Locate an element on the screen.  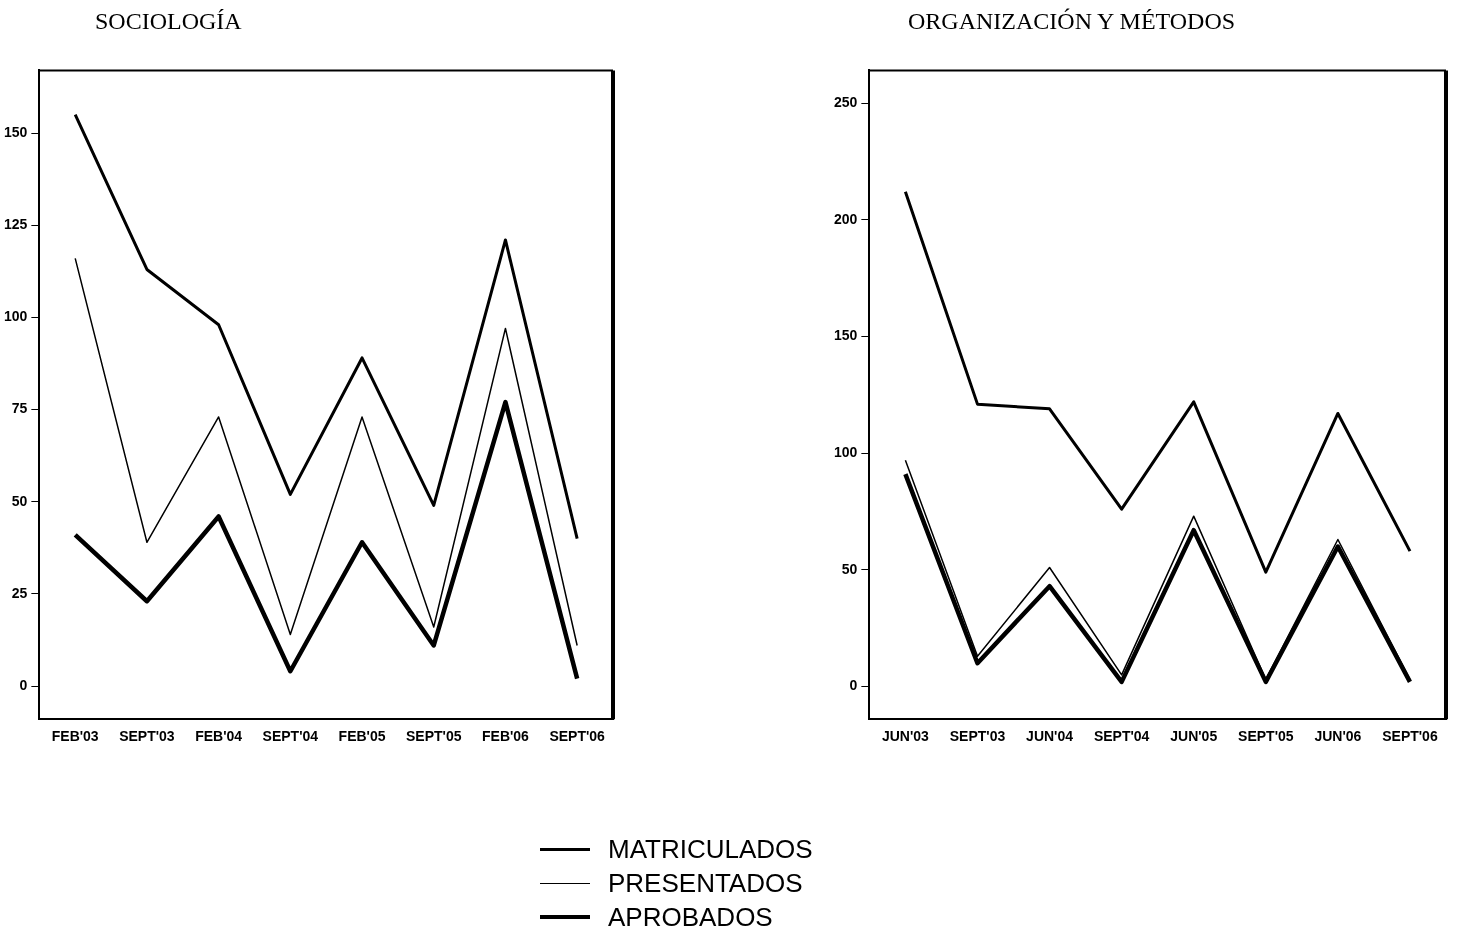
y-tick-label: 200 is located at coordinates (846, 218).